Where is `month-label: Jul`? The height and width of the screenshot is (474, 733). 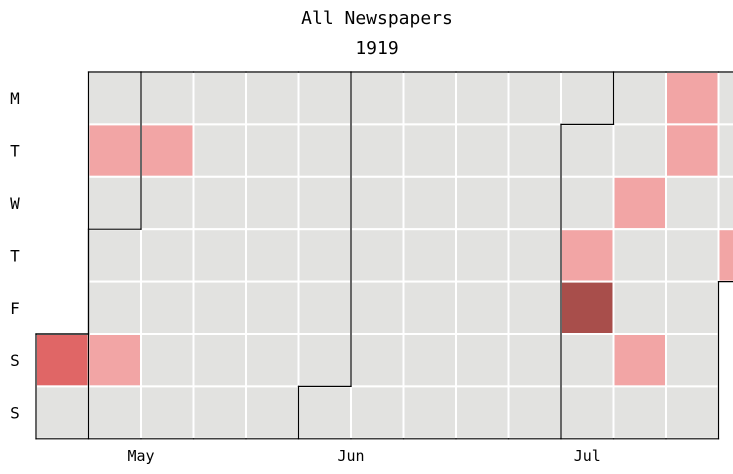
month-label: Jul is located at coordinates (587, 456).